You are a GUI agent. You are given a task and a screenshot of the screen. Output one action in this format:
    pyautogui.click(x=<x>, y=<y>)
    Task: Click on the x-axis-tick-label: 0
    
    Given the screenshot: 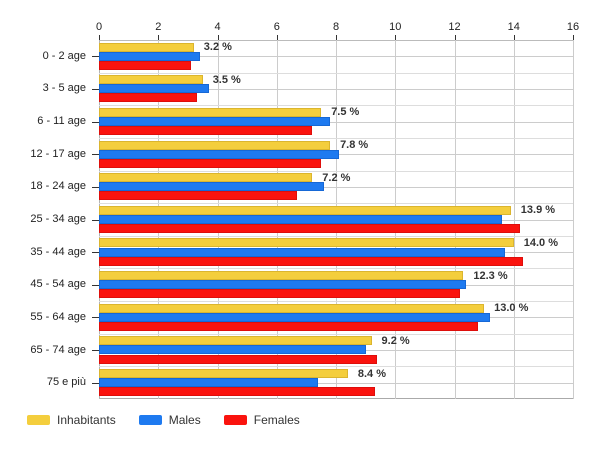 What is the action you would take?
    pyautogui.click(x=99, y=27)
    